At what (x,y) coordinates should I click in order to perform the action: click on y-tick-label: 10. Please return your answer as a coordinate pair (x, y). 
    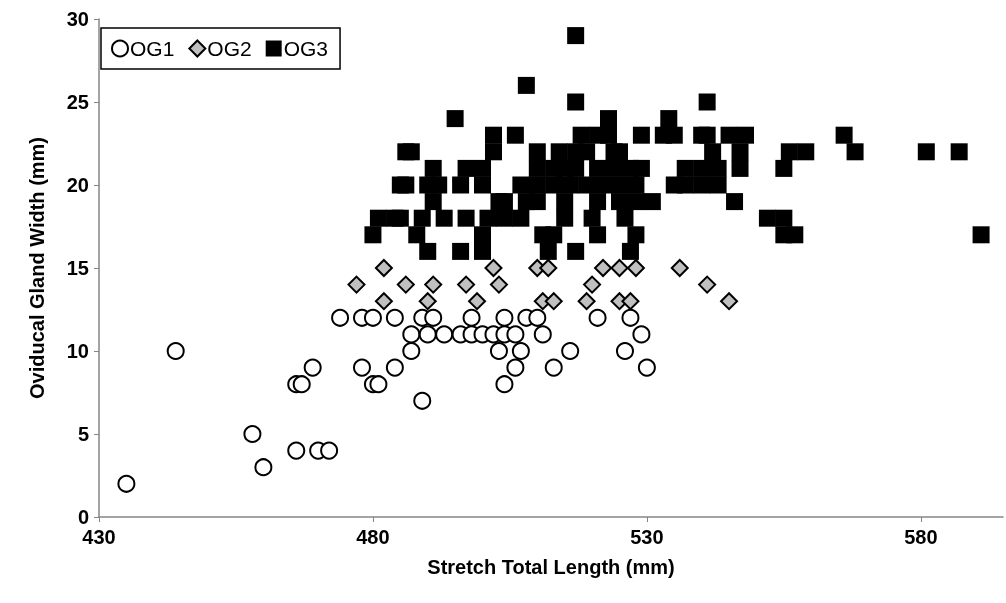
    Looking at the image, I should click on (77, 351).